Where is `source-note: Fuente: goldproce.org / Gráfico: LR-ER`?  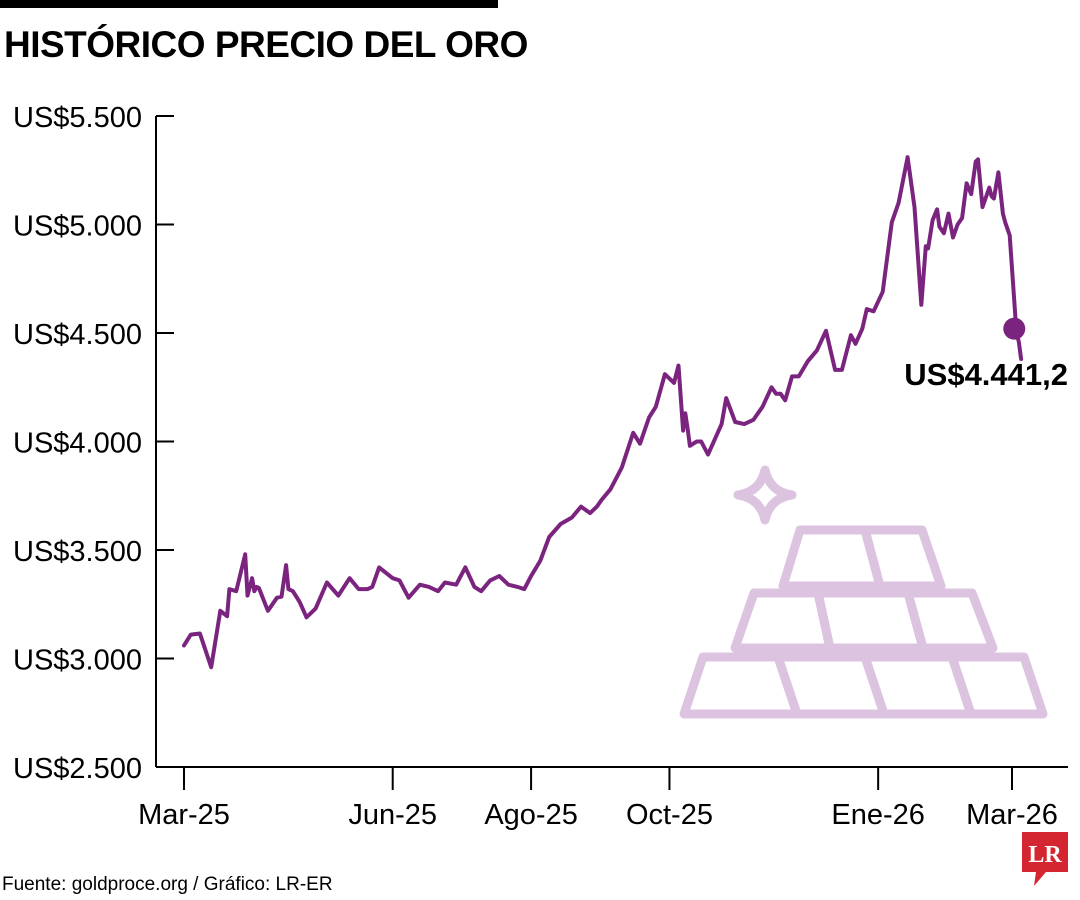 source-note: Fuente: goldproce.org / Gráfico: LR-ER is located at coordinates (167, 884).